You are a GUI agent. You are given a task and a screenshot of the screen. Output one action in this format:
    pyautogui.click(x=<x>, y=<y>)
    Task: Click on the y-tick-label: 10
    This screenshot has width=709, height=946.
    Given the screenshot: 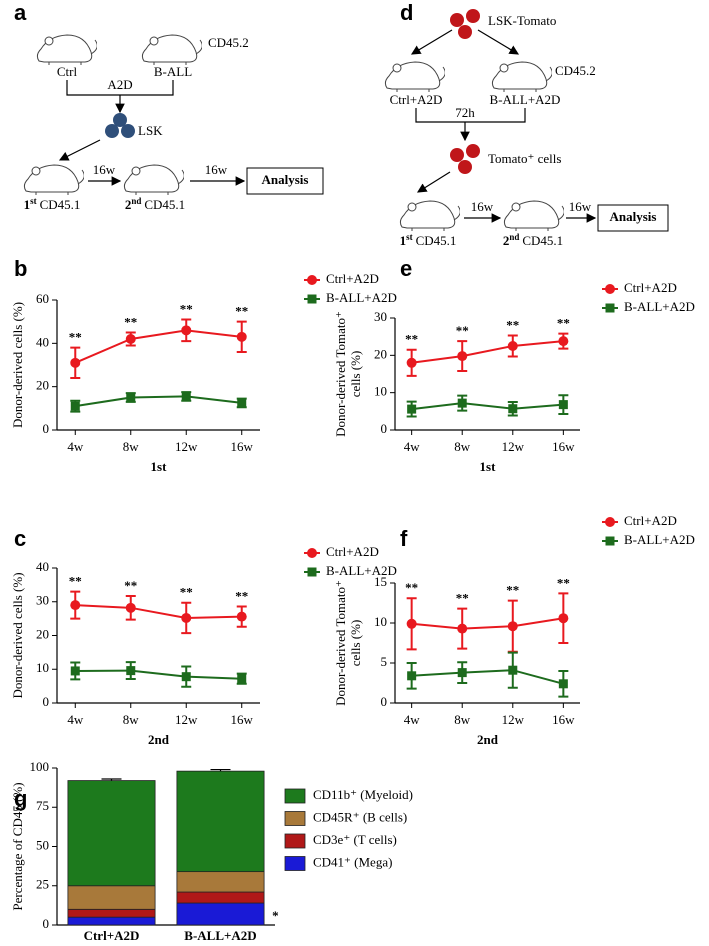 What is the action you would take?
    pyautogui.click(x=42, y=667)
    